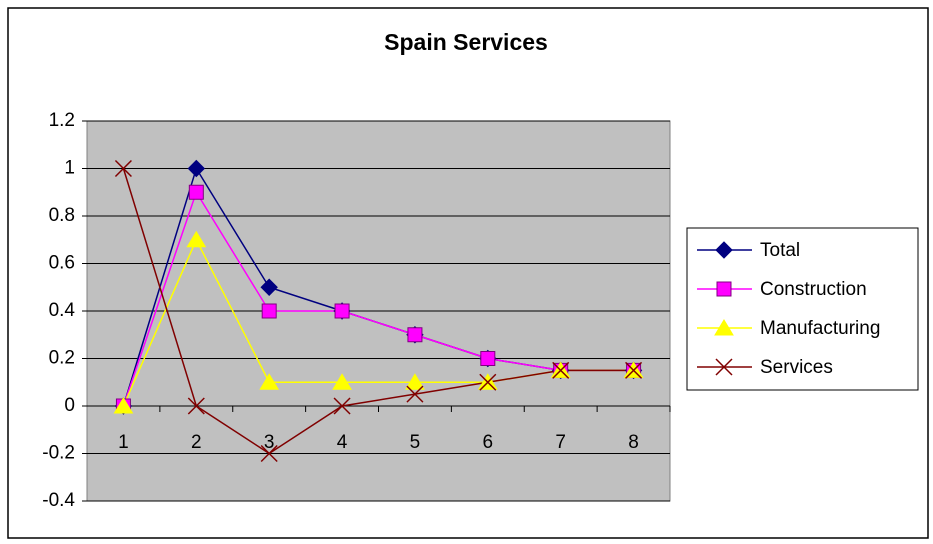  What do you see at coordinates (62, 310) in the screenshot?
I see `y-tick-label: 0.4` at bounding box center [62, 310].